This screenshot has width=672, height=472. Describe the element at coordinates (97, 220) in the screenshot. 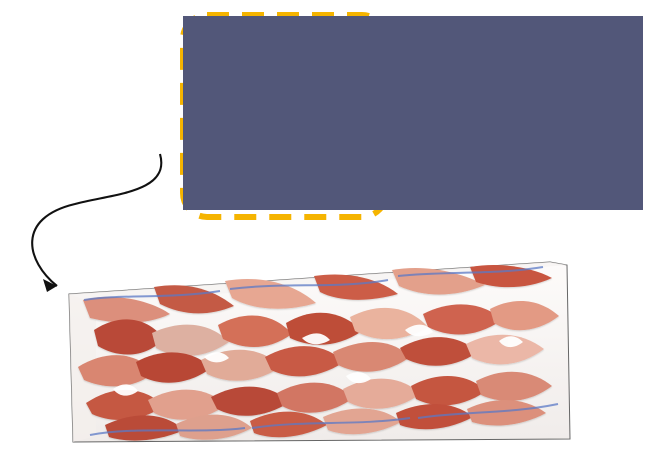

I see `connector-arrow` at that location.